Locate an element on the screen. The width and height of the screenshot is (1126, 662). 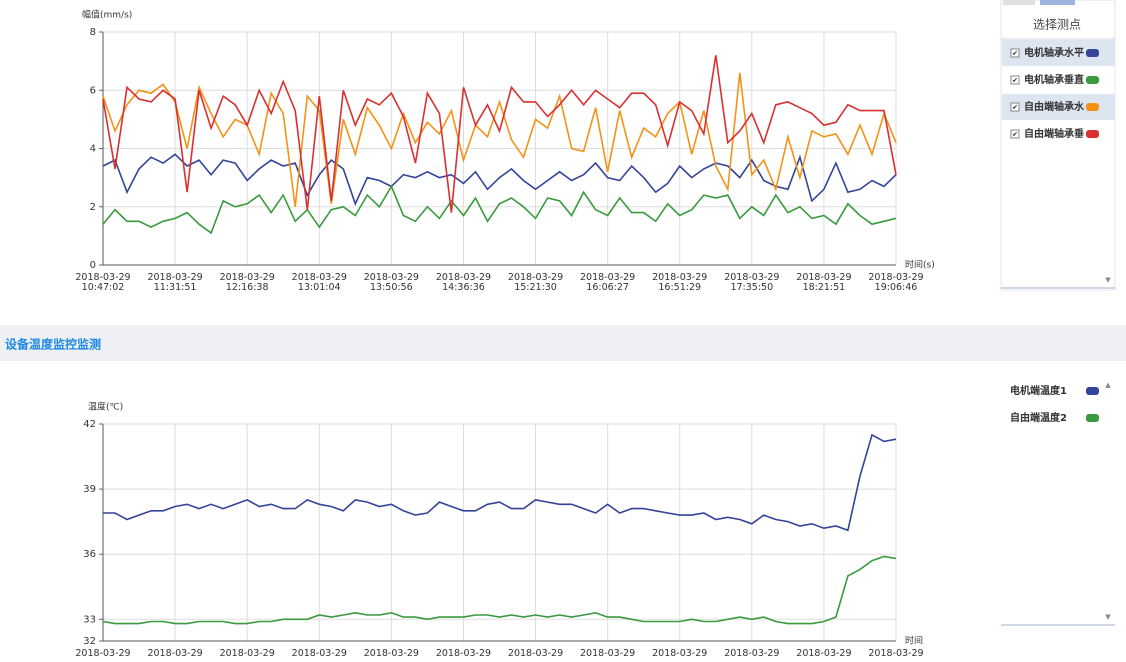
scroll-up: ▲ is located at coordinates (1108, 385).